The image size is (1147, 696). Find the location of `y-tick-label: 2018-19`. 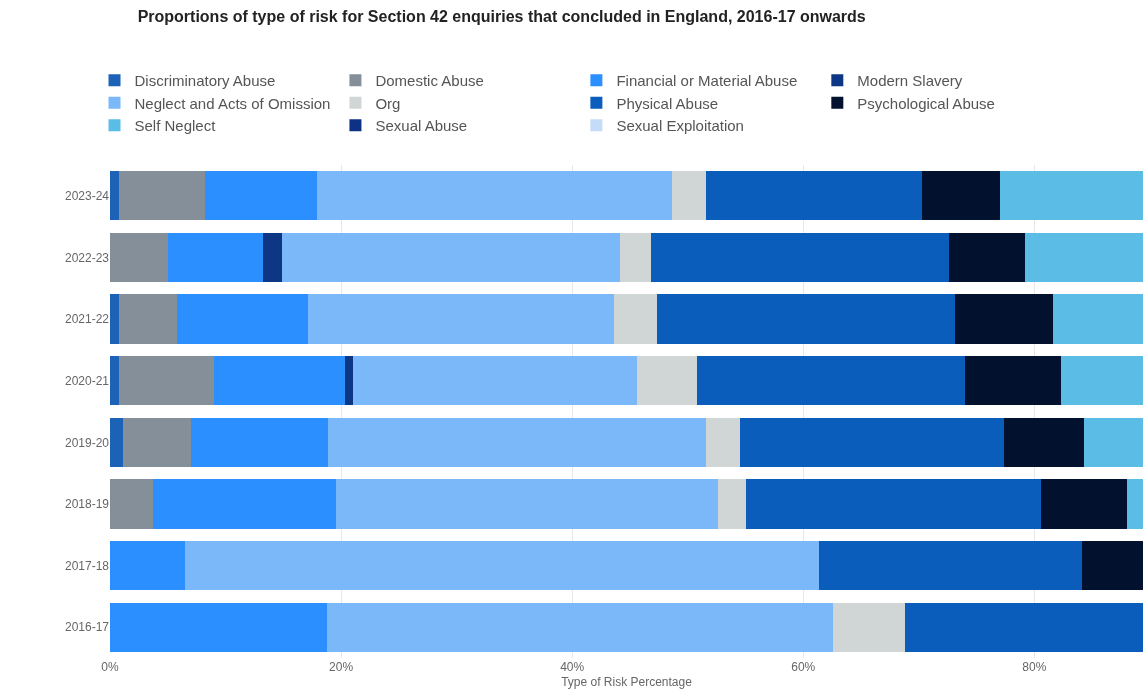

y-tick-label: 2018-19 is located at coordinates (87, 504).